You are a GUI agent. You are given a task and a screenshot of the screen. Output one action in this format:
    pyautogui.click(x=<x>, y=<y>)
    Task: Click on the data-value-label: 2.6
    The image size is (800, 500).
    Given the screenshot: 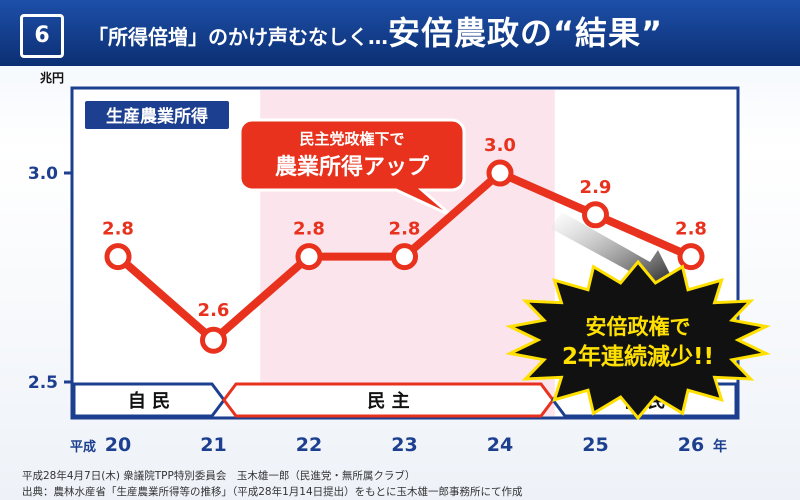 What is the action you would take?
    pyautogui.click(x=214, y=310)
    